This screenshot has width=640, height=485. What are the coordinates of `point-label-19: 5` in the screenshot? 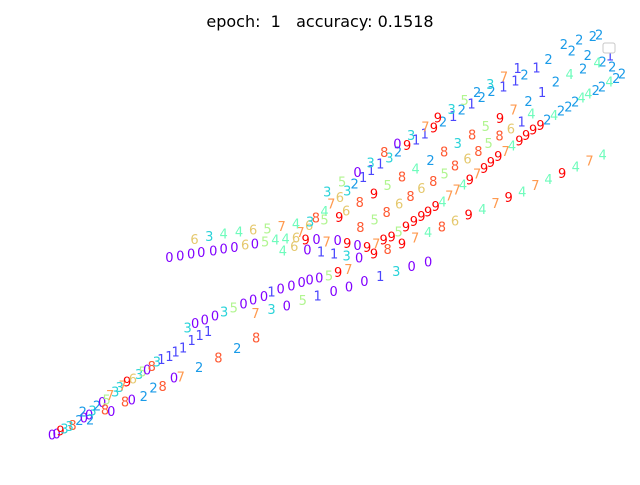 It's located at (142, 372).